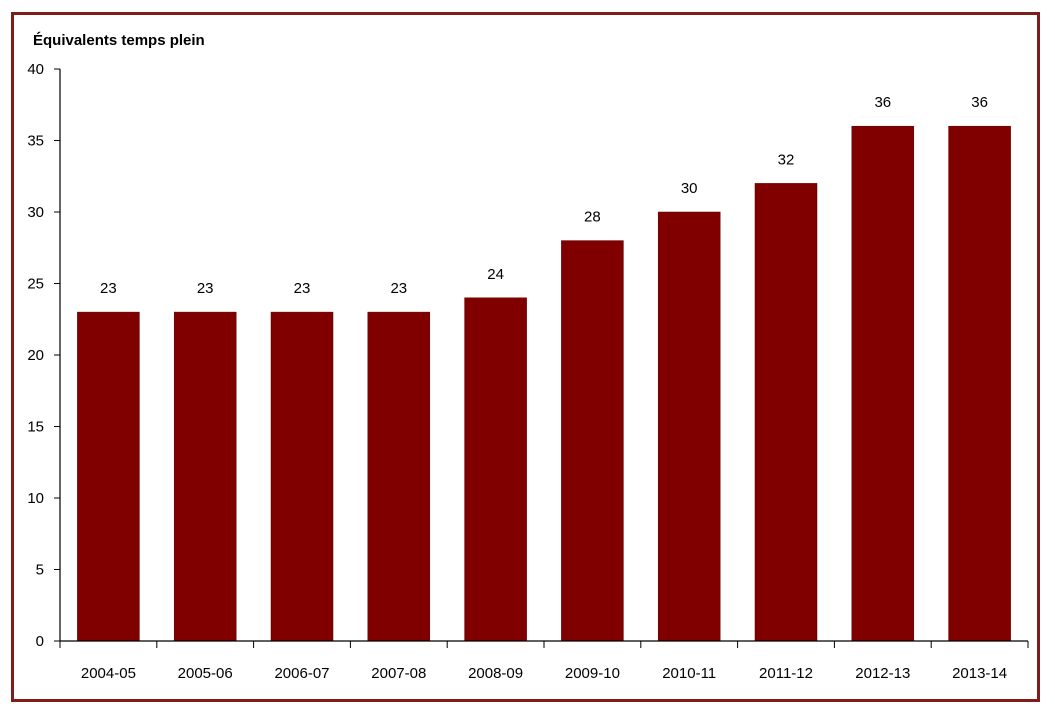  I want to click on x-tick-label: 2012-13, so click(882, 673).